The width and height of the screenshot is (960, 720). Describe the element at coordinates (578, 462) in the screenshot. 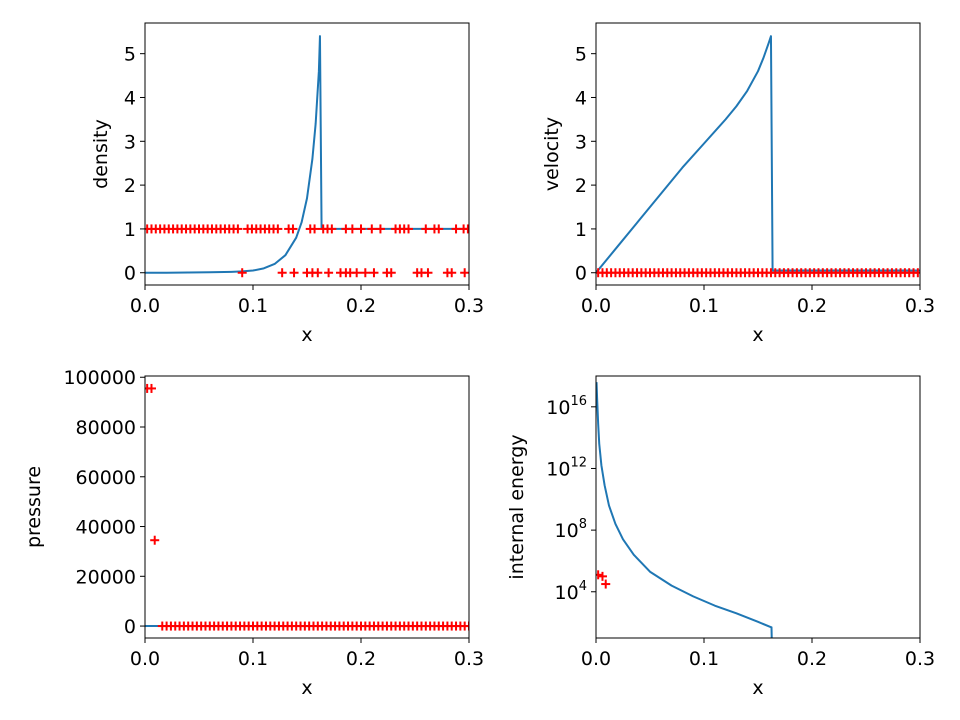

I see `tick-exponent: 12` at that location.